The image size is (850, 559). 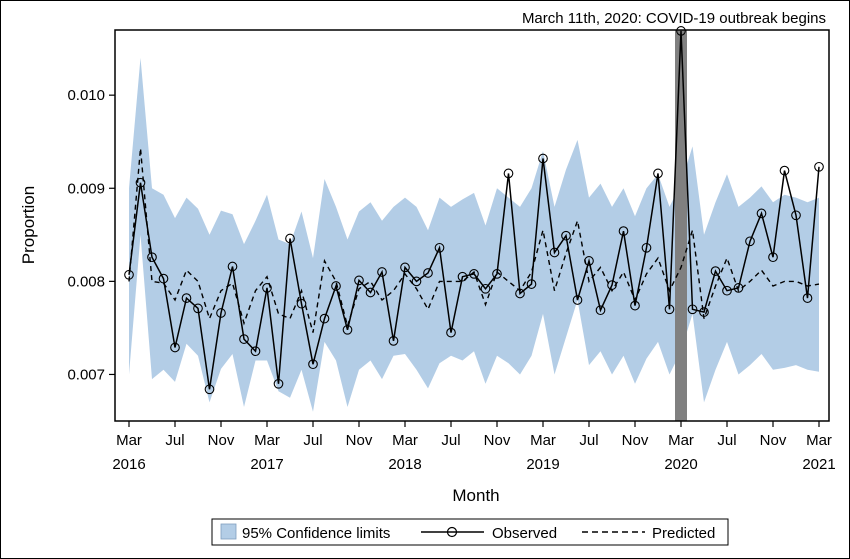 What do you see at coordinates (128, 464) in the screenshot?
I see `x-tick-year-label: 2016` at bounding box center [128, 464].